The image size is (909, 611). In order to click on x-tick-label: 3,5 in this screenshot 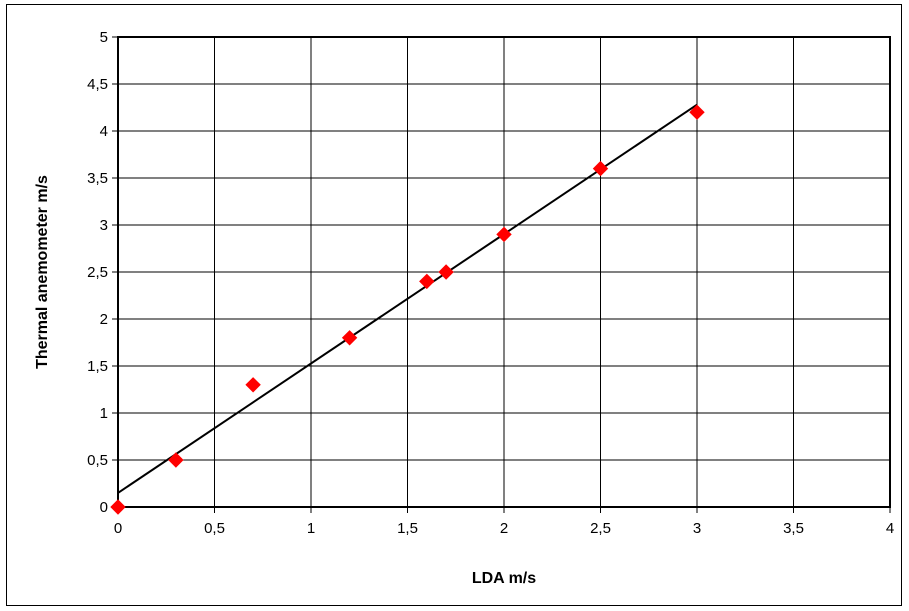, I will do `click(793, 528)`.